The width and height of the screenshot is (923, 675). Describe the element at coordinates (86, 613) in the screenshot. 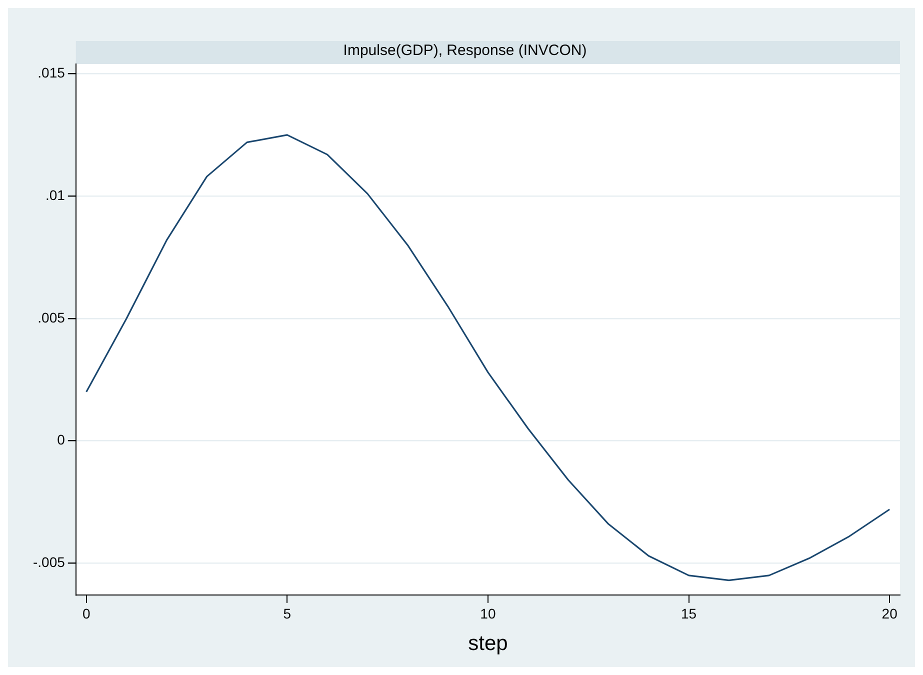

I see `x-tick-label: 0` at that location.